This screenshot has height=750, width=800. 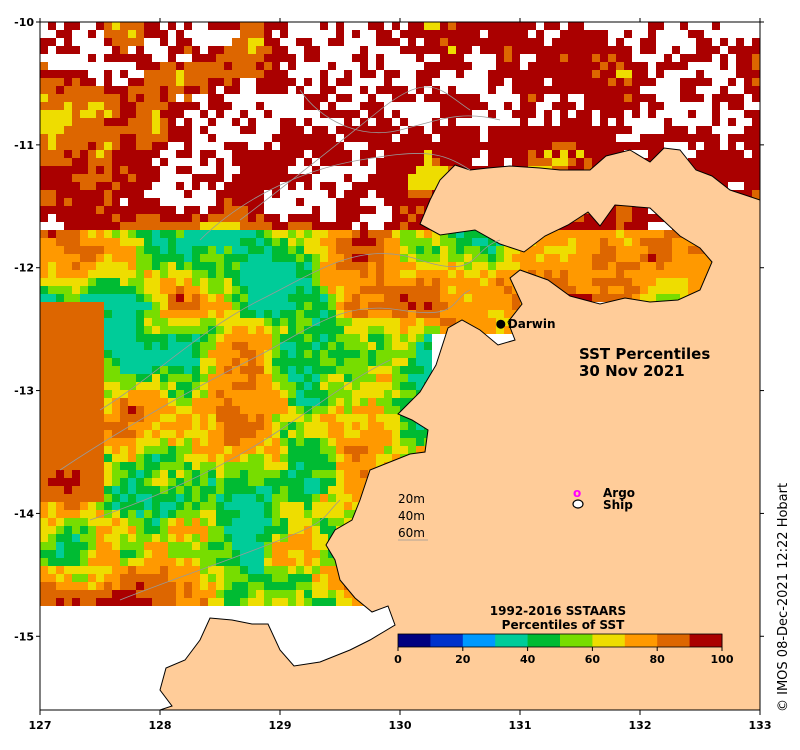 What do you see at coordinates (230, 550) in the screenshot?
I see `depth-contour-line` at bounding box center [230, 550].